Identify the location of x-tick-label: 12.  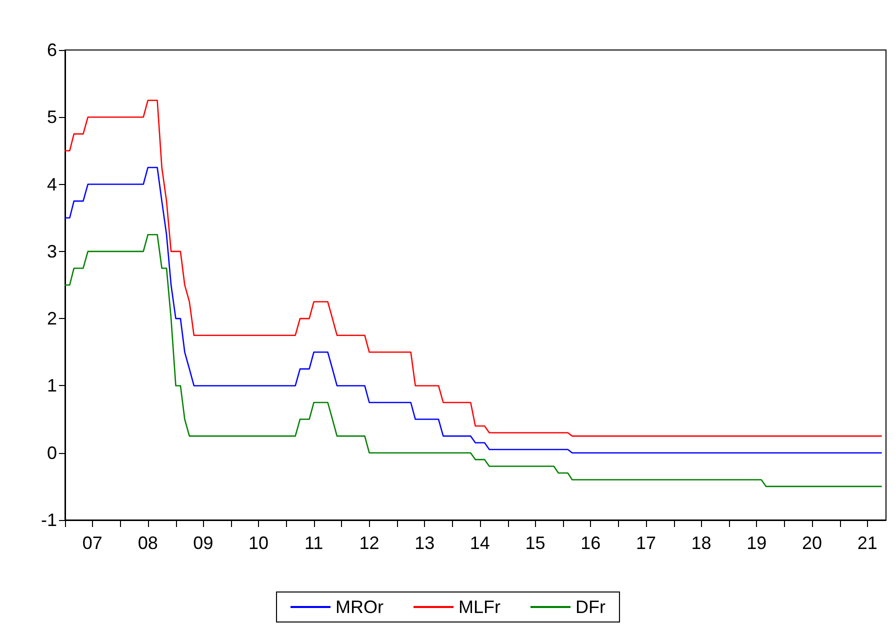
(369, 543).